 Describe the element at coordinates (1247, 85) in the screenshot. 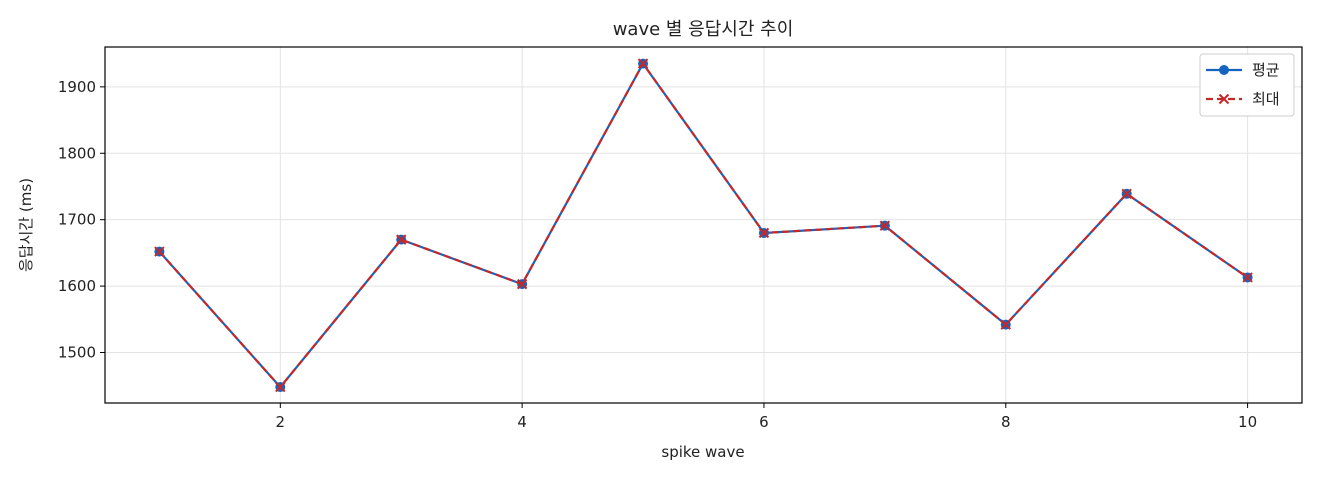

I see `legend-box` at that location.